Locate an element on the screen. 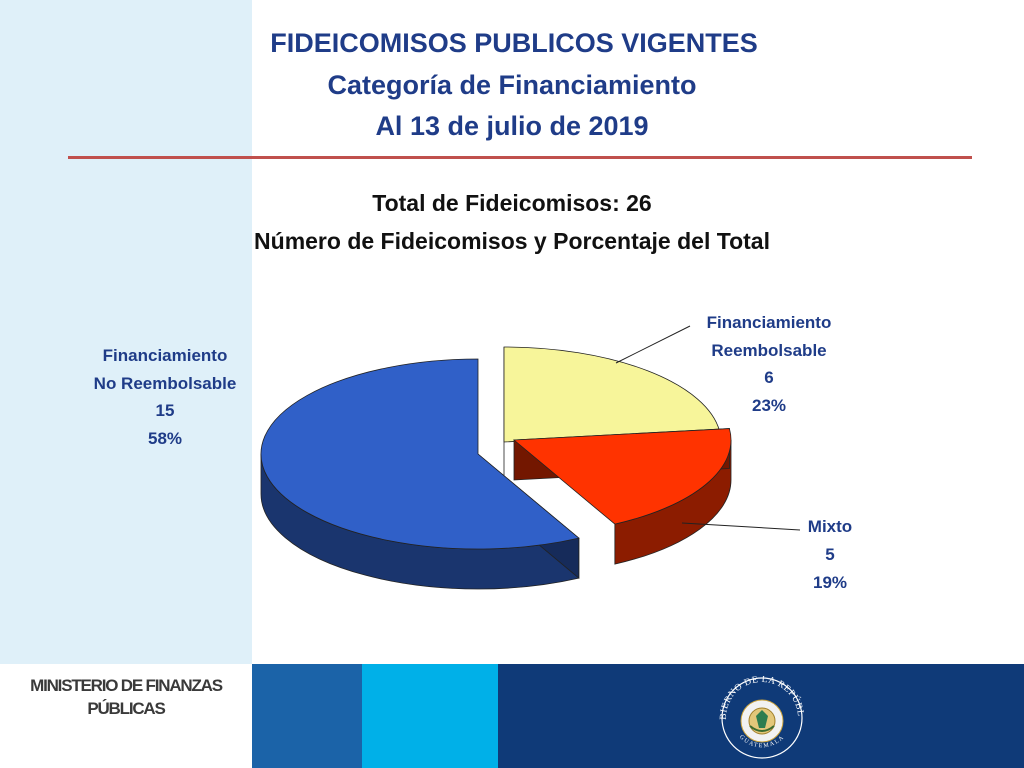 The image size is (1024, 768). slice-label-mixto-percent: 19% is located at coordinates (830, 582).